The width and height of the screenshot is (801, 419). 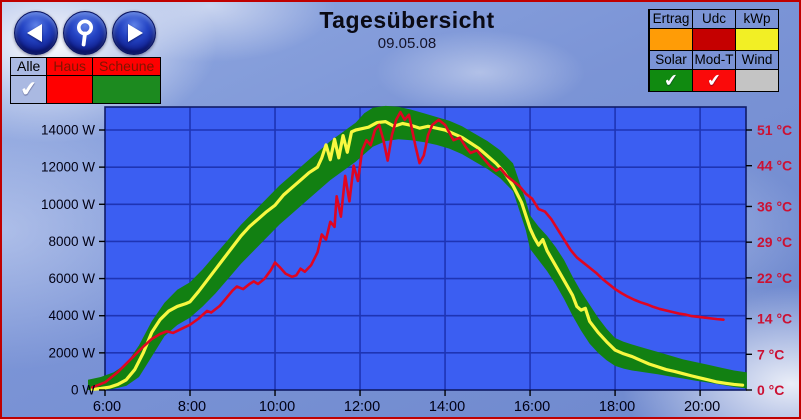 What do you see at coordinates (127, 89) in the screenshot?
I see `filter-scheune-checkbox` at bounding box center [127, 89].